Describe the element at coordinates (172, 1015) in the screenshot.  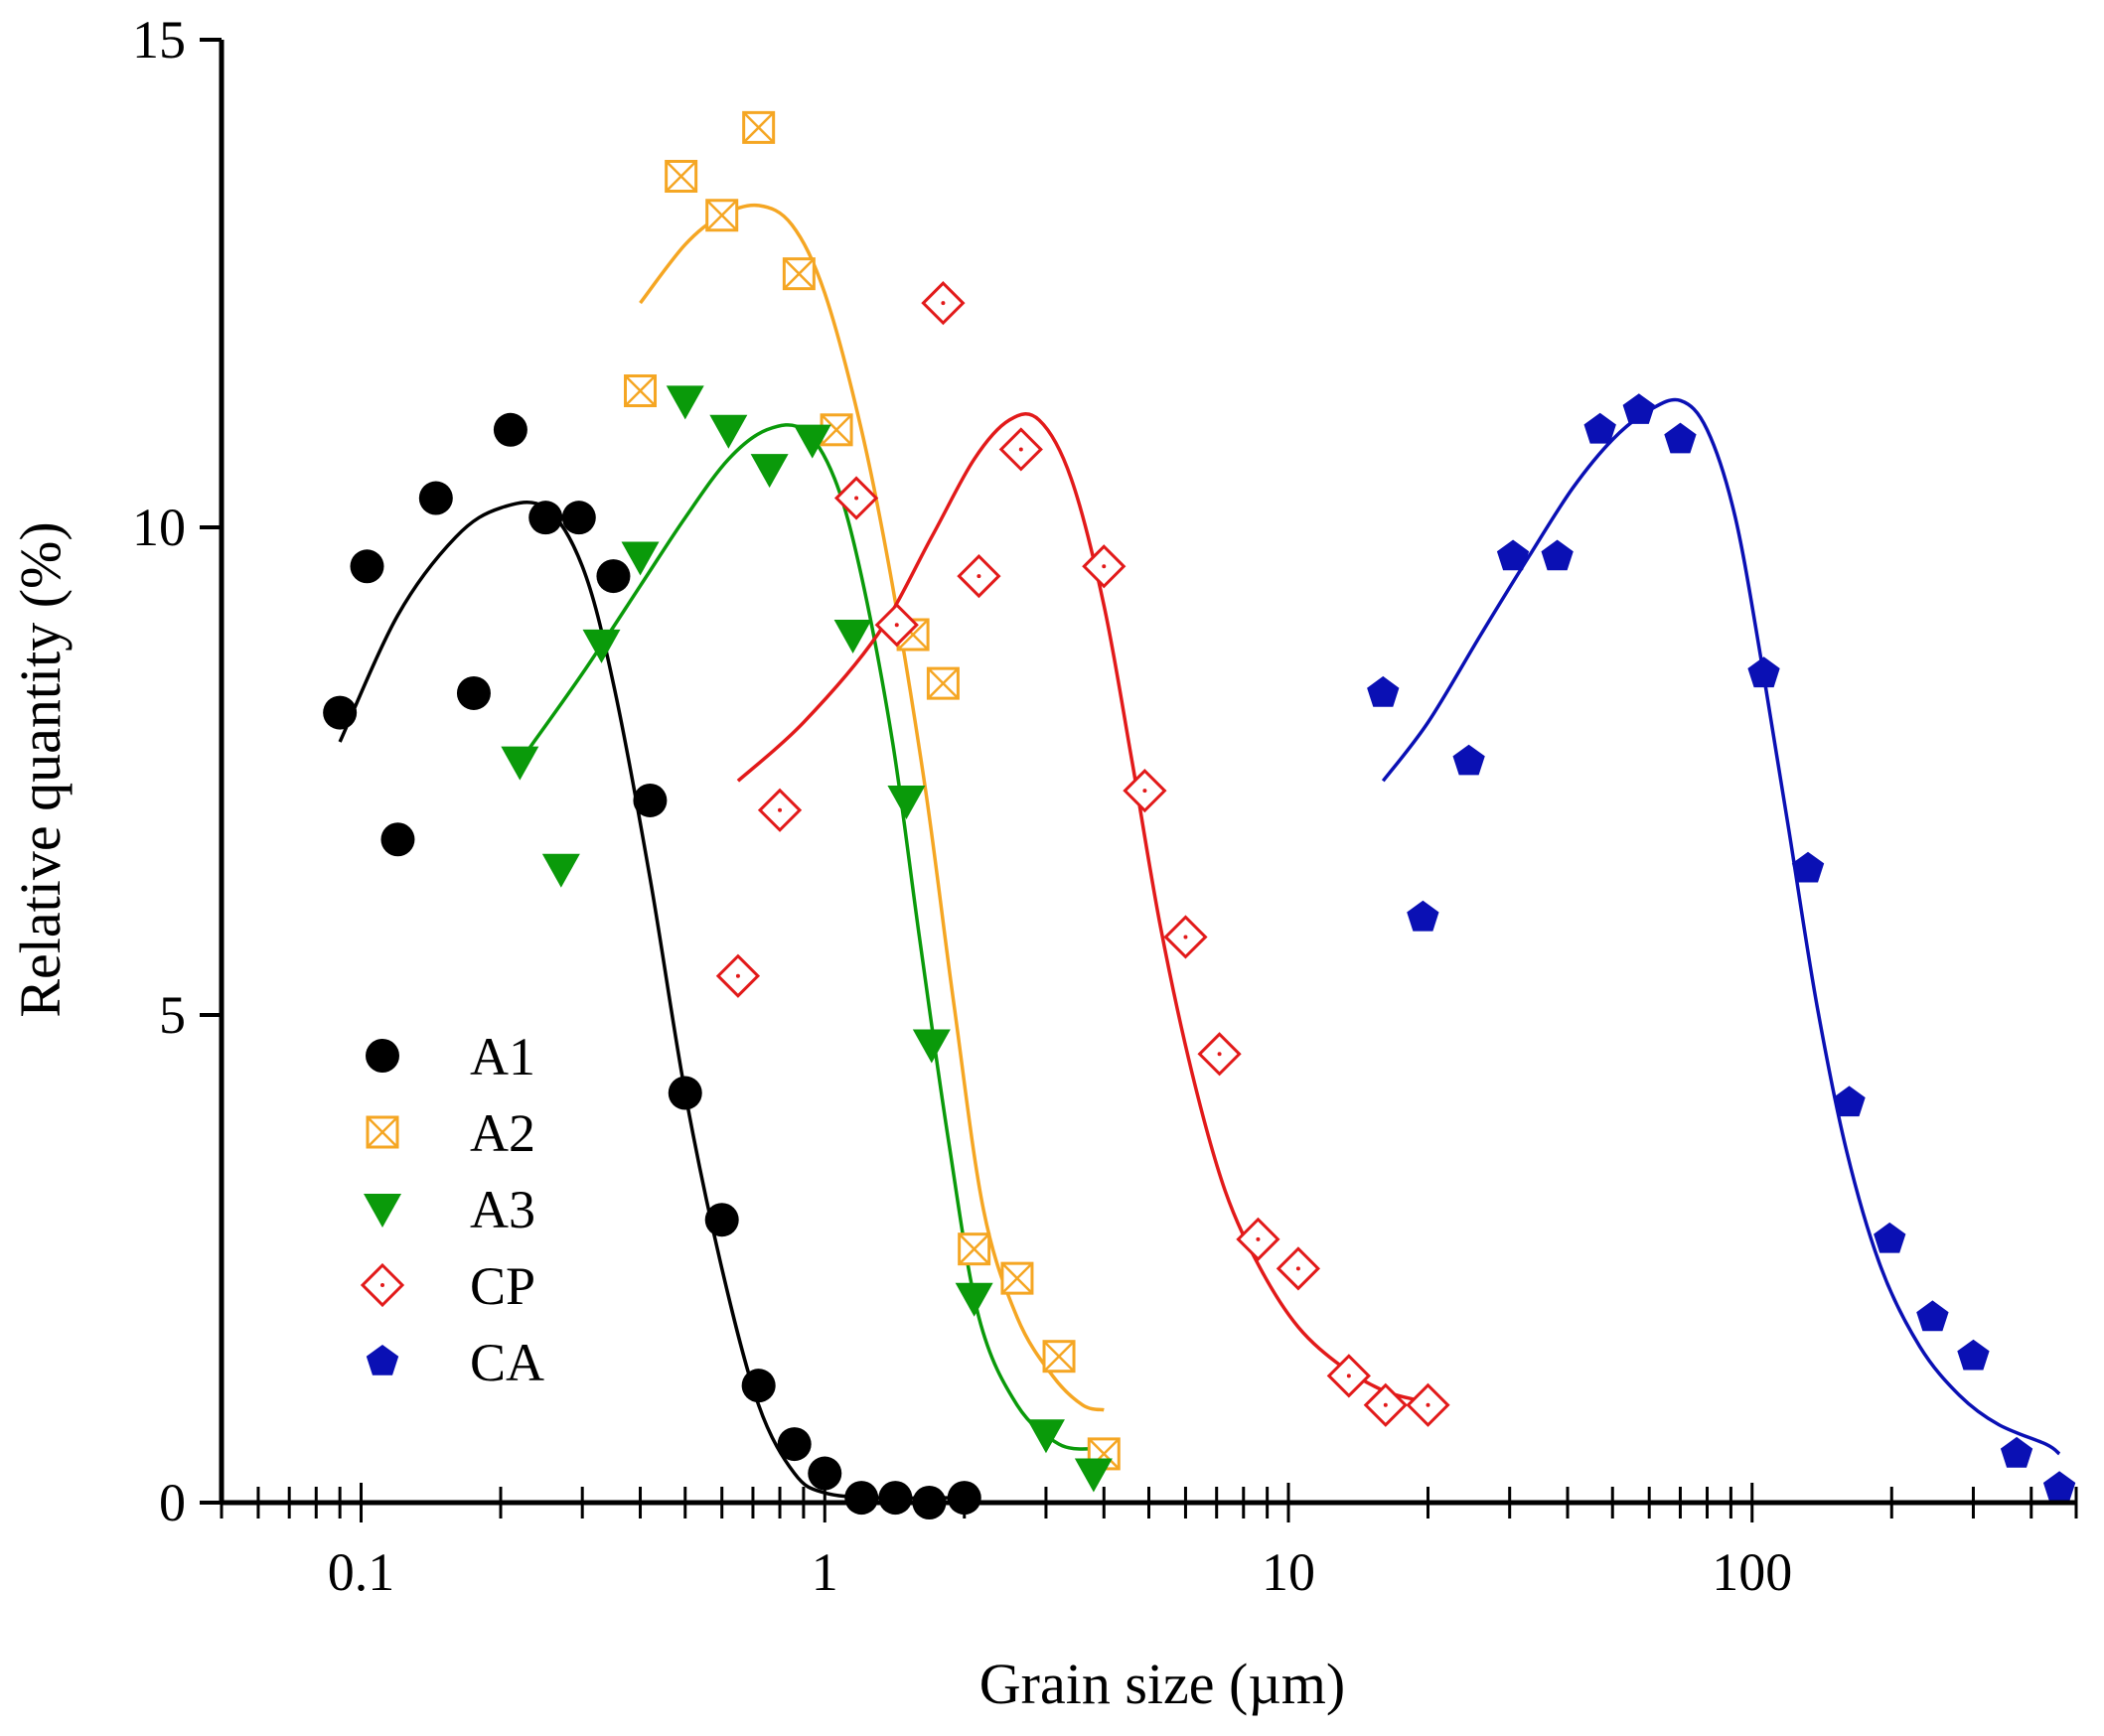
I see `y-tick-label: 5` at that location.